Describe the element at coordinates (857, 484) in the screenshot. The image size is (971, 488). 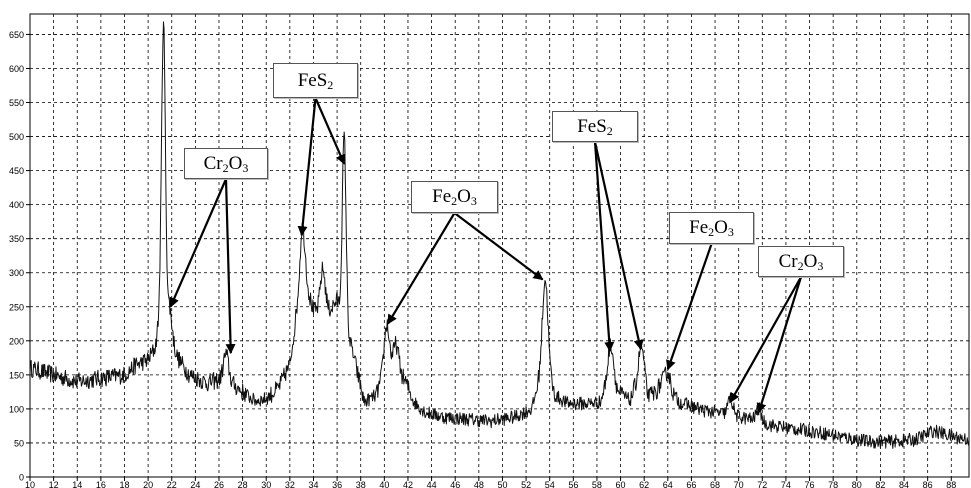
I see `x-tick-label: 80` at that location.